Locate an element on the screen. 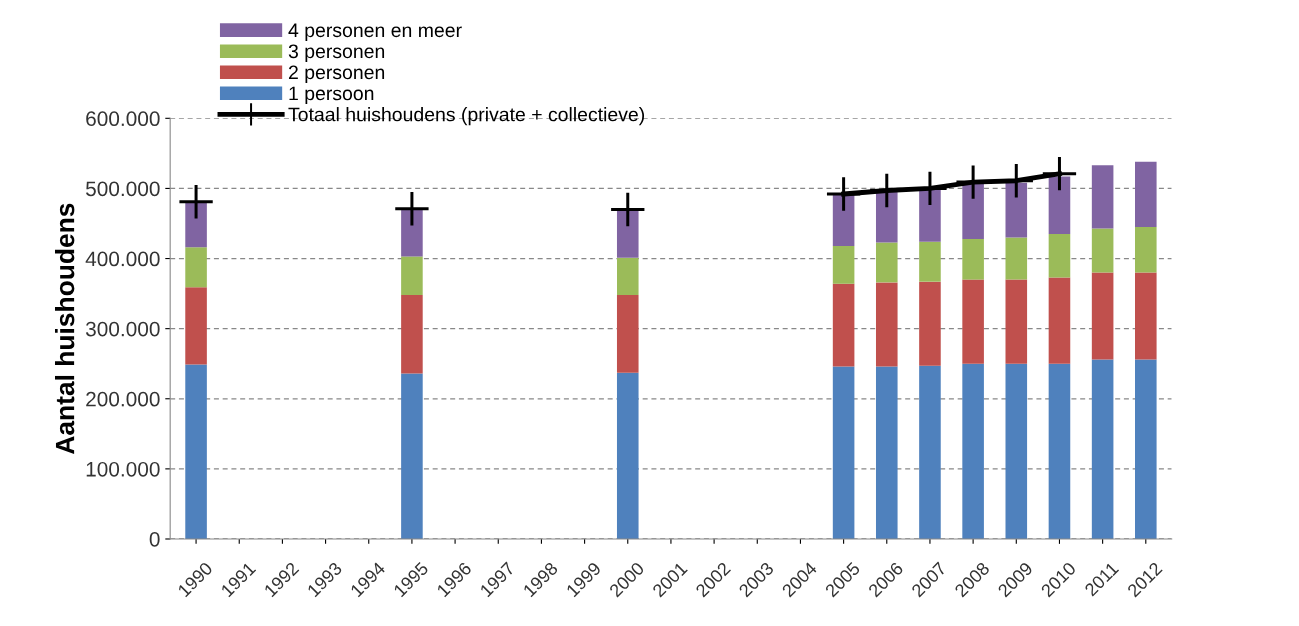 The height and width of the screenshot is (626, 1299). y-tick-label: 600.000 is located at coordinates (123, 119).